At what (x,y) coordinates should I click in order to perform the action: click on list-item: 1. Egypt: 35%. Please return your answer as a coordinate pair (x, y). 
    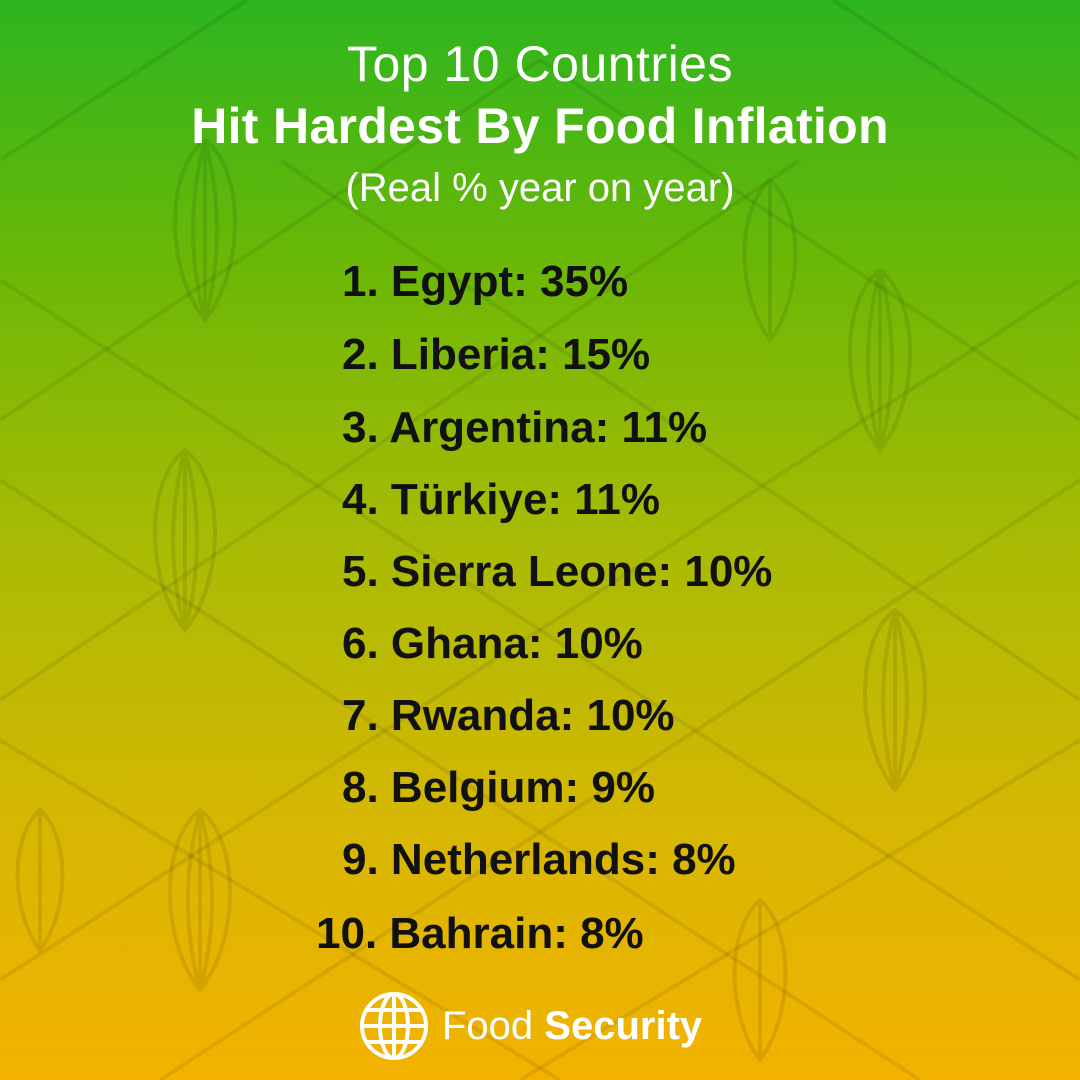
    Looking at the image, I should click on (485, 281).